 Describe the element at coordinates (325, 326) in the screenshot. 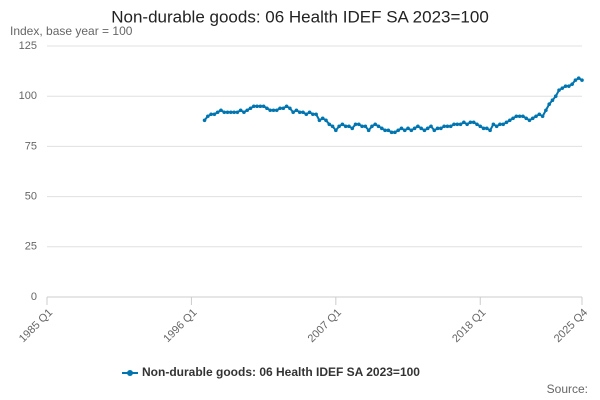

I see `x-tick-label: 2007 Q1` at that location.